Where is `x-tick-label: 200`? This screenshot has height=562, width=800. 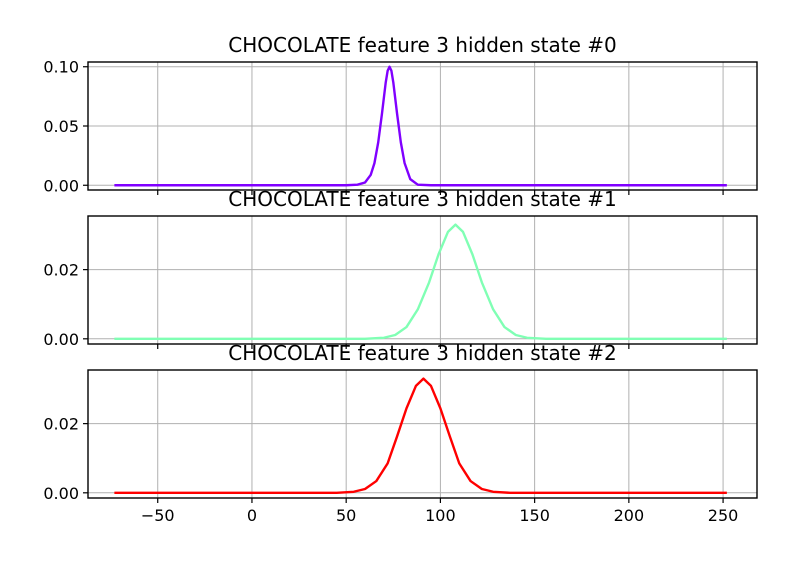
x-tick-label: 200 is located at coordinates (629, 515).